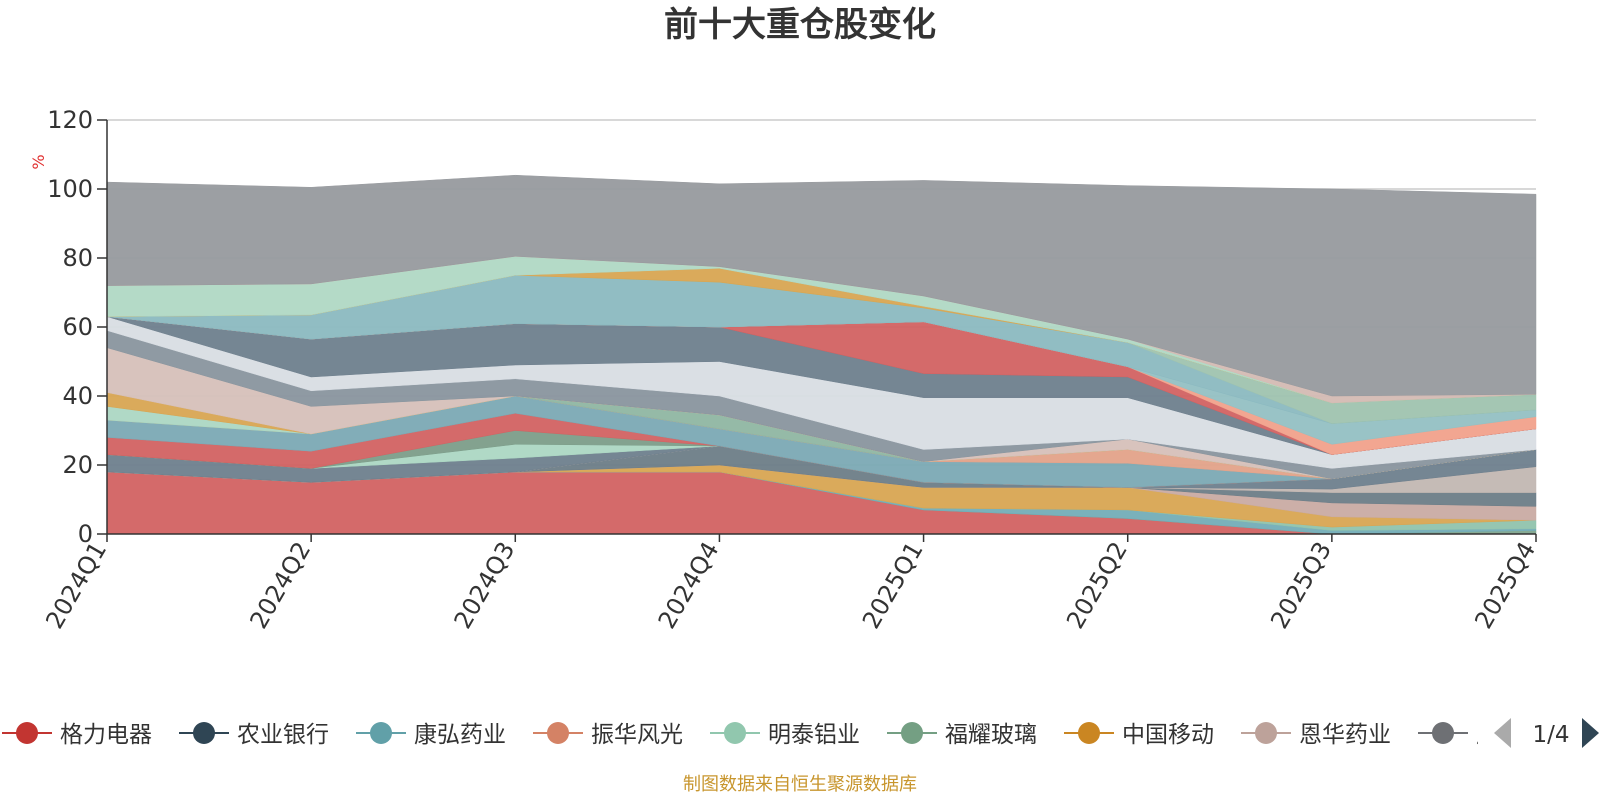  I want to click on x-tick-label: 2024Q1, so click(76, 585).